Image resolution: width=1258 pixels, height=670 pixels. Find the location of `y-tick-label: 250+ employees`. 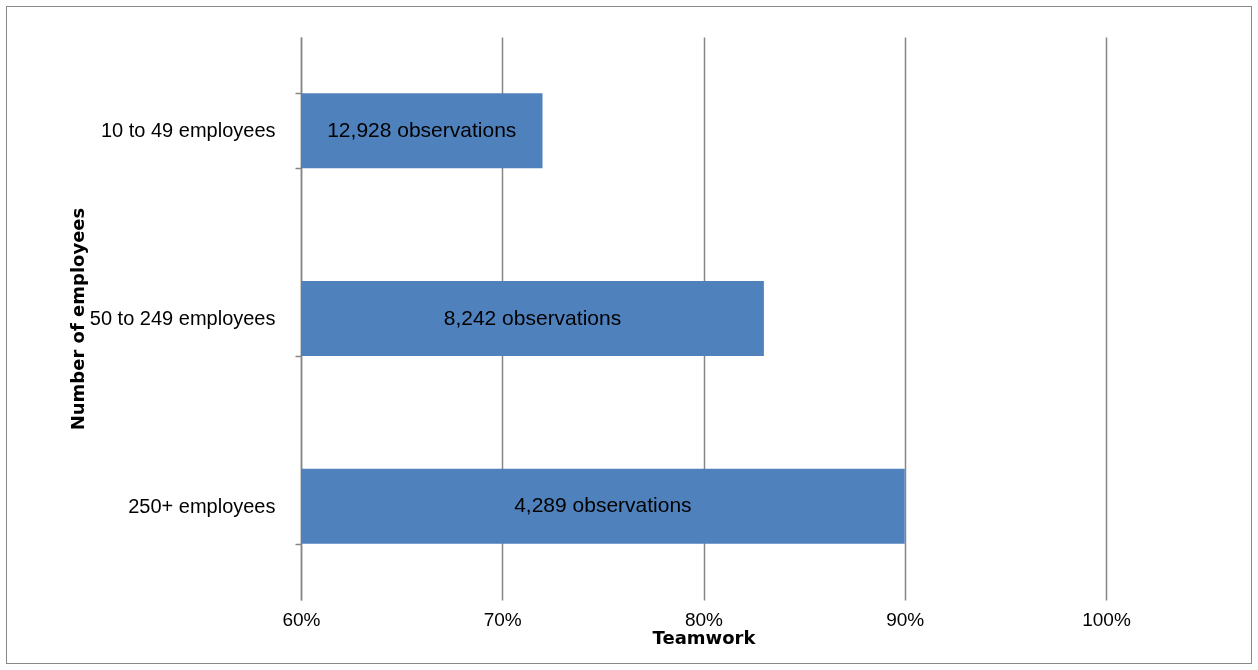

y-tick-label: 250+ employees is located at coordinates (202, 505).